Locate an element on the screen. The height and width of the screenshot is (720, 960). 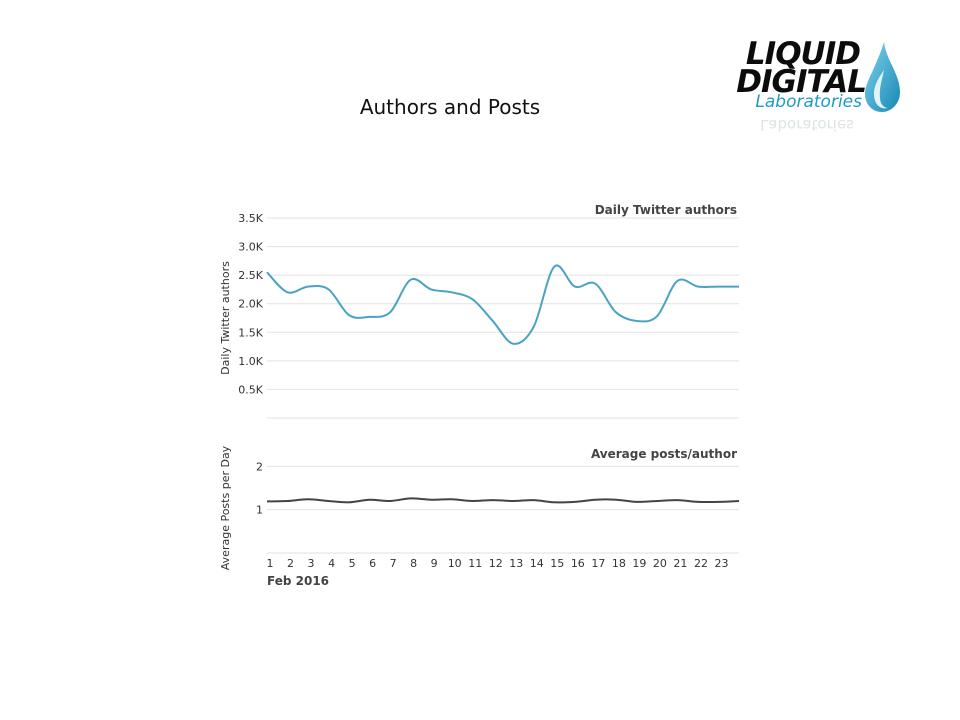
x-tick-label: 20 is located at coordinates (660, 563).